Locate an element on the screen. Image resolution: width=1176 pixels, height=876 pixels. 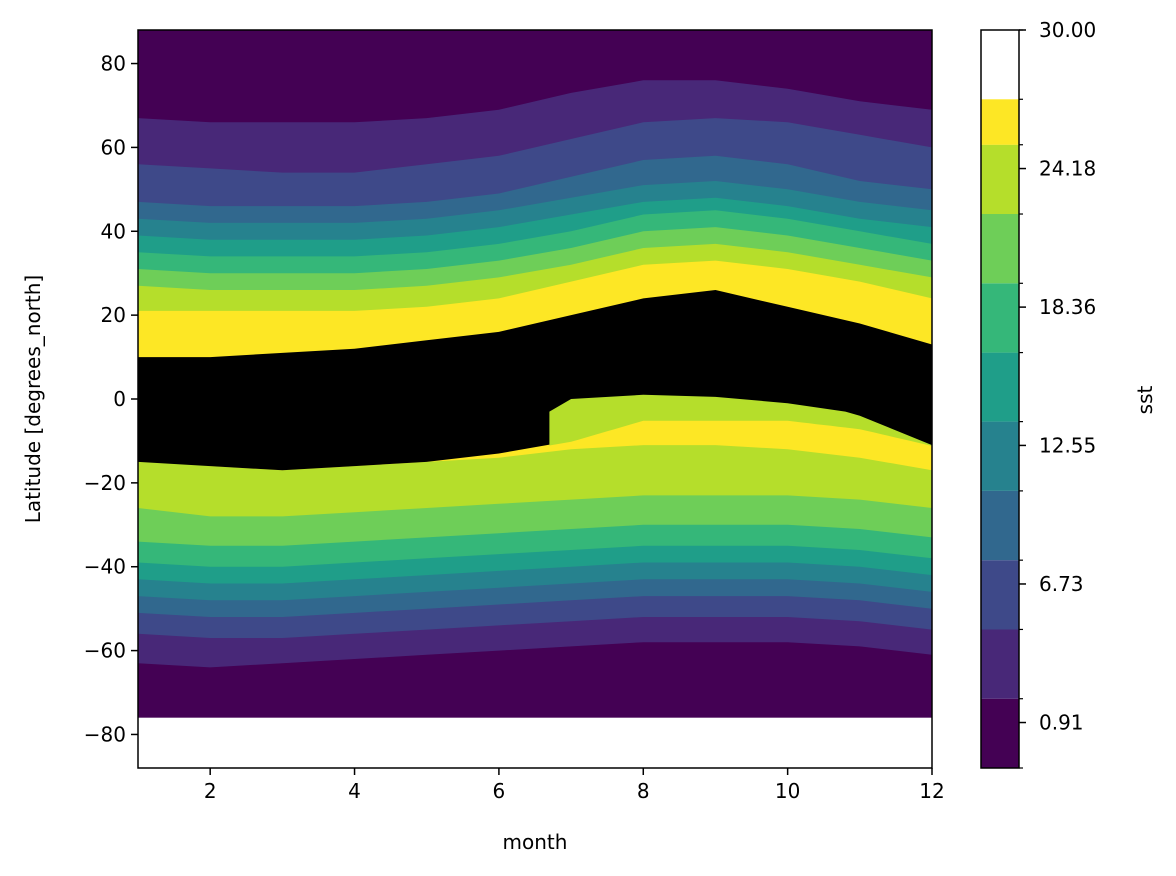
y-tick-label: −80 is located at coordinates (105, 734).